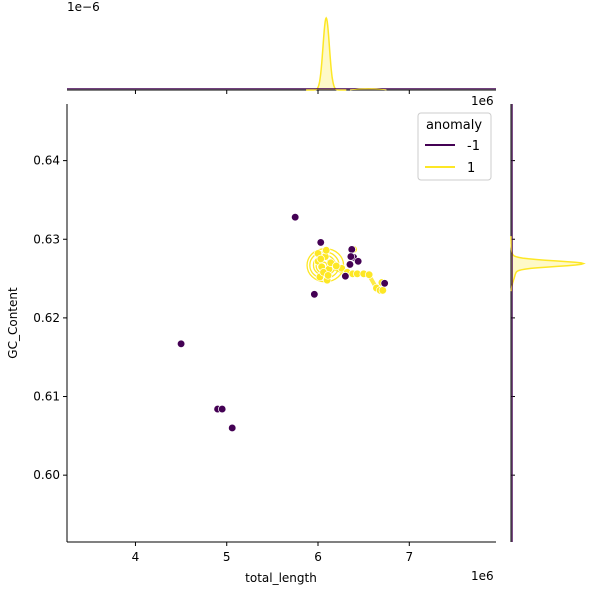  I want to click on x-axis-label: total_length, so click(281, 578).